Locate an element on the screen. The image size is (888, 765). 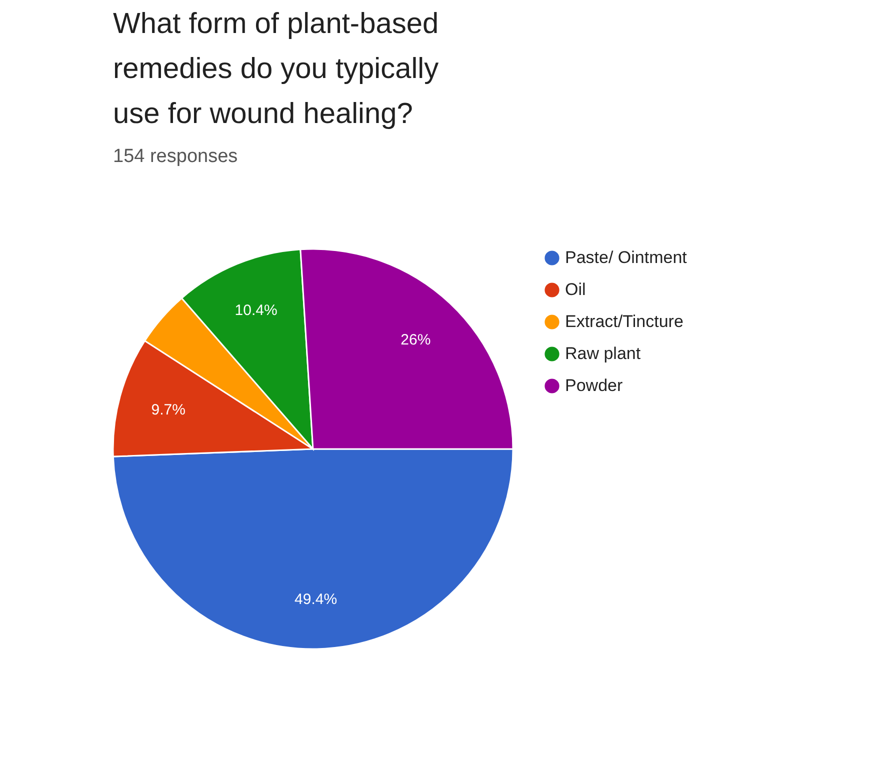
legend-label: Paste/ Ointment is located at coordinates (626, 257).